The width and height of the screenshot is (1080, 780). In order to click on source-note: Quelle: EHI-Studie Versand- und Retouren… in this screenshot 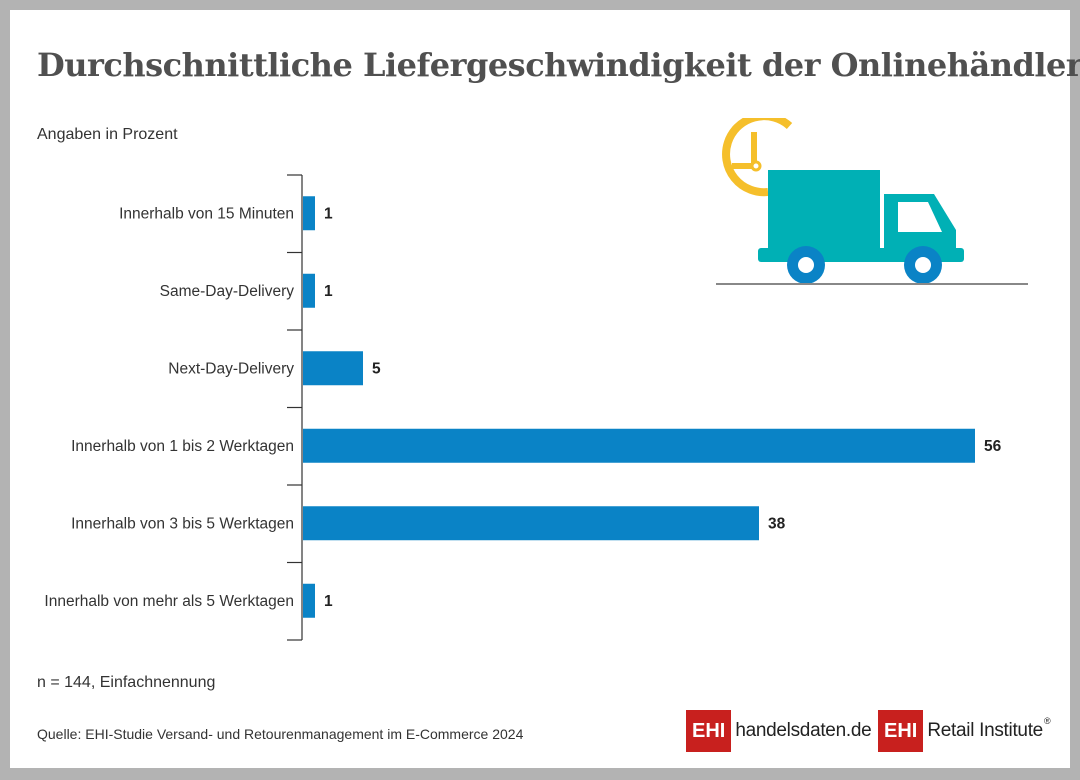, I will do `click(280, 734)`.